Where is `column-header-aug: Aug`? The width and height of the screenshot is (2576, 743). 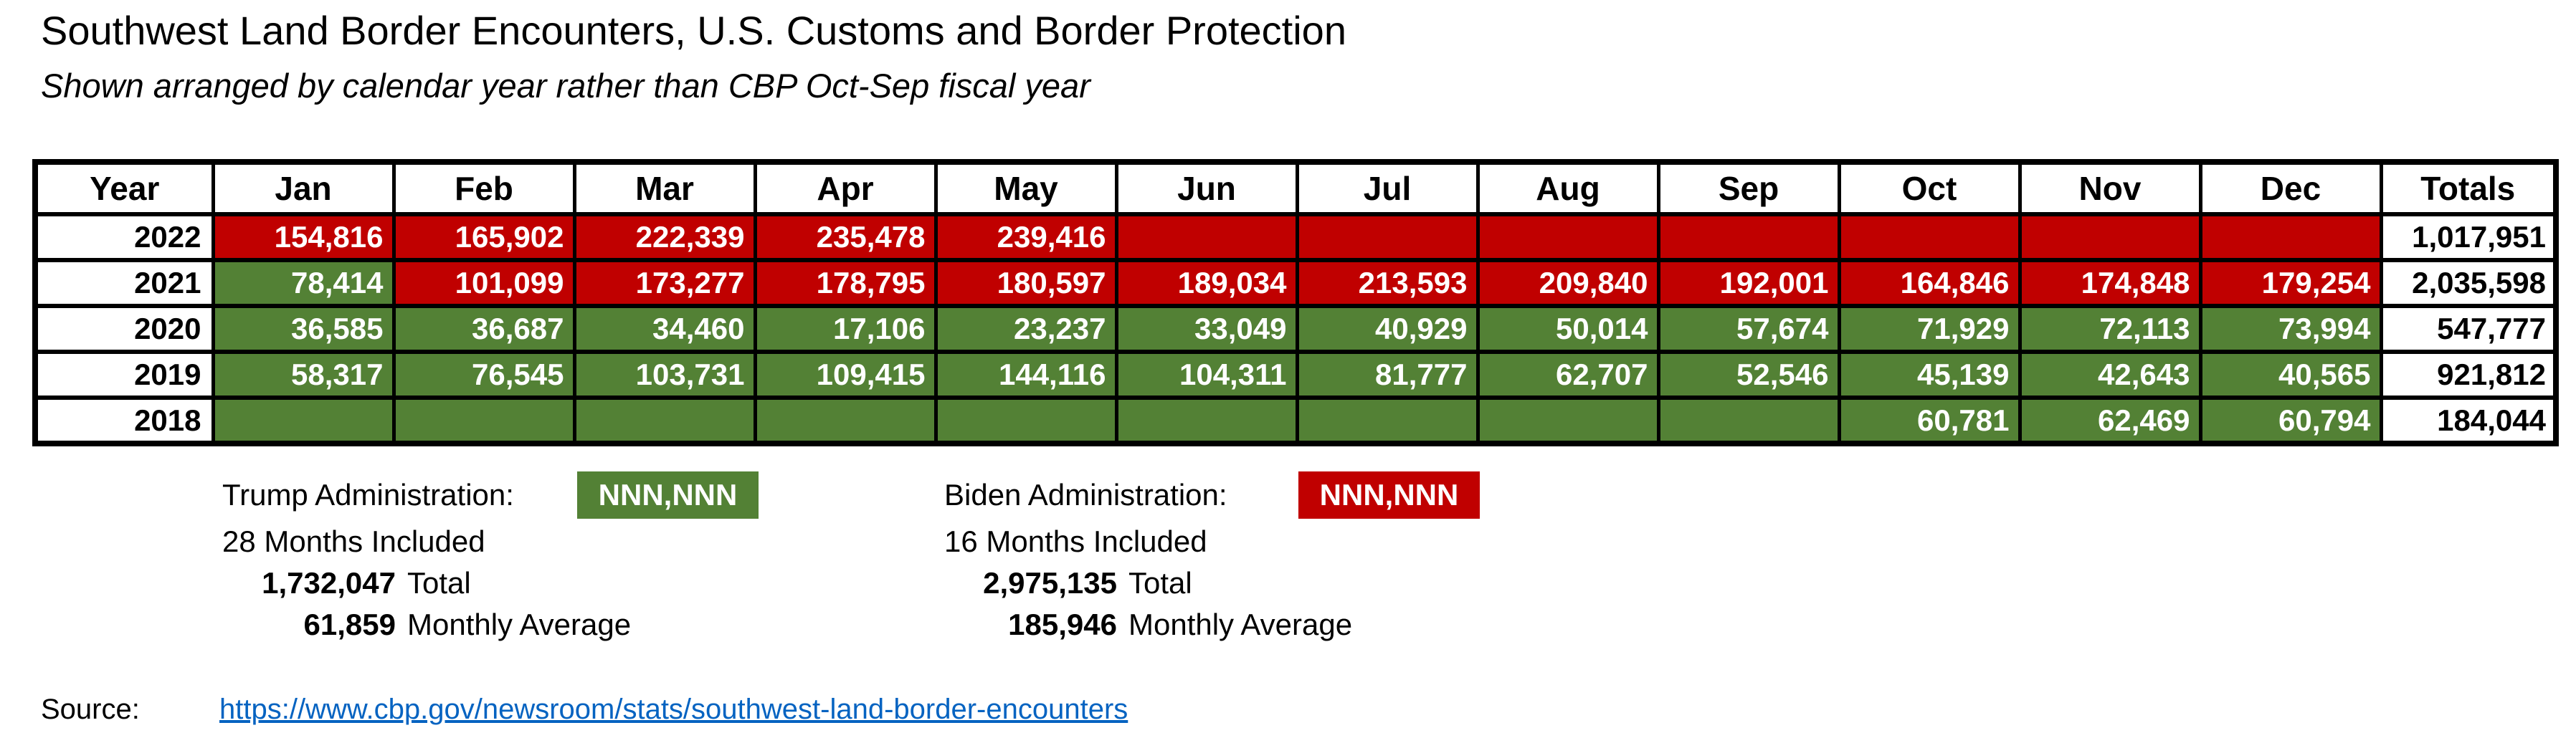
column-header-aug: Aug is located at coordinates (1568, 188).